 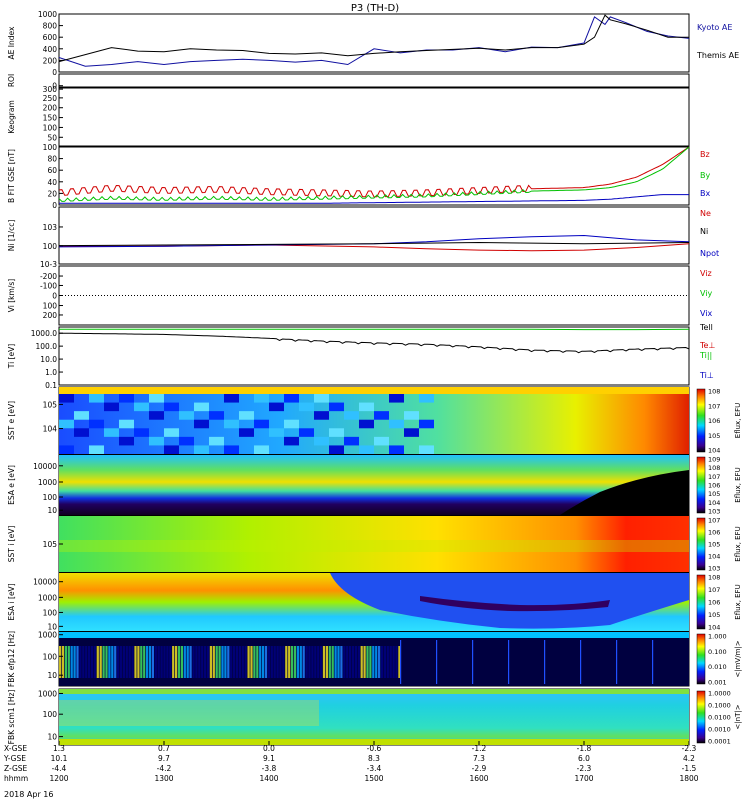 What do you see at coordinates (719, 718) in the screenshot?
I see `colorbar-tick-label: 0.0100` at bounding box center [719, 718].